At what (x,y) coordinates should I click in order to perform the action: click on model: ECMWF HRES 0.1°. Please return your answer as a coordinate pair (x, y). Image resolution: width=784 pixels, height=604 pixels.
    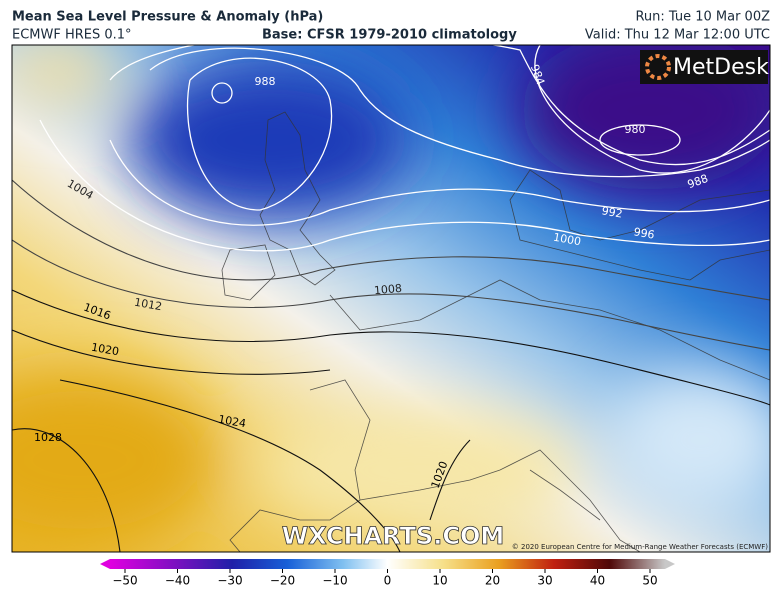
    Looking at the image, I should click on (72, 35).